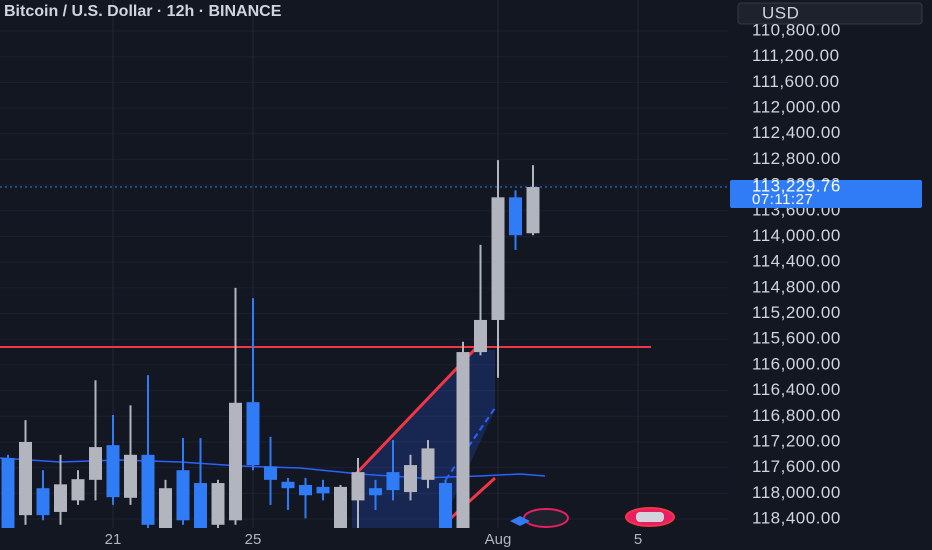  I want to click on price-tag, so click(826, 194).